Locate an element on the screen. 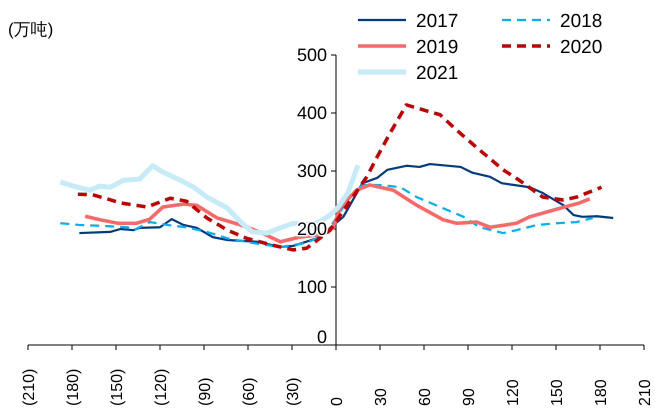  x-tick-label: 120 is located at coordinates (513, 392).